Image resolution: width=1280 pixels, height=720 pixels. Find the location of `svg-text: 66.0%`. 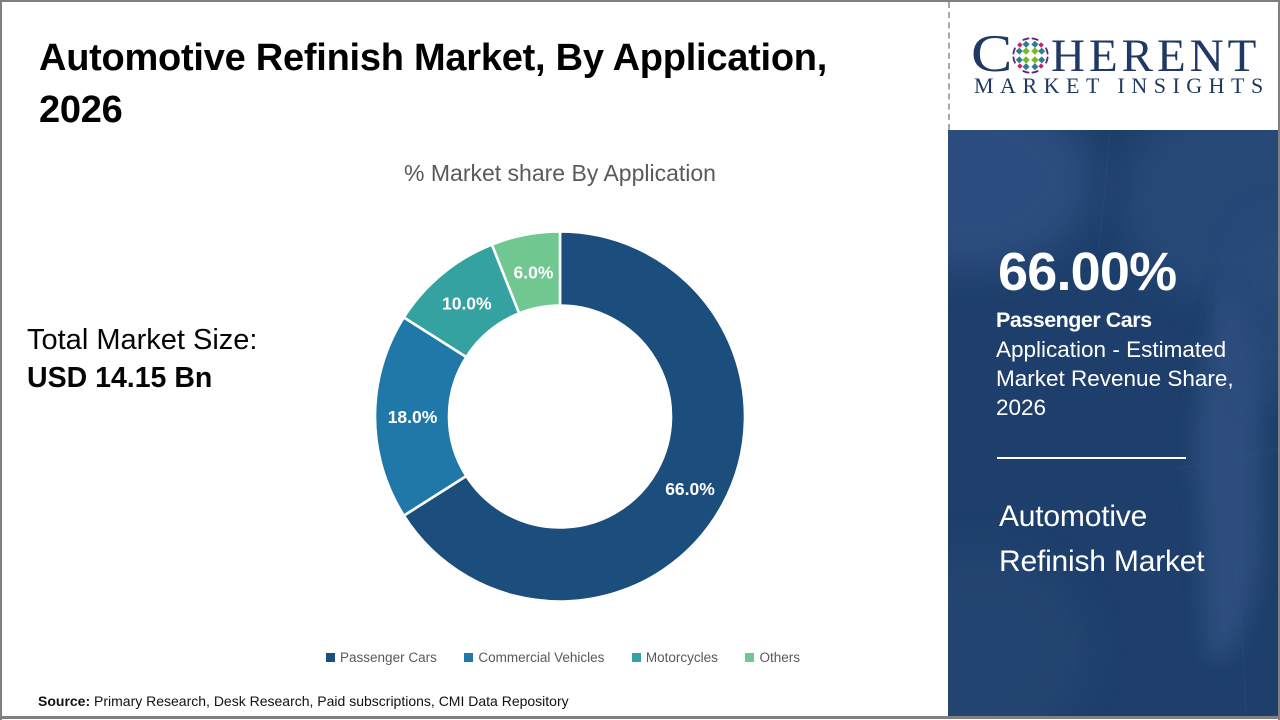

svg-text: 66.0% is located at coordinates (690, 489).